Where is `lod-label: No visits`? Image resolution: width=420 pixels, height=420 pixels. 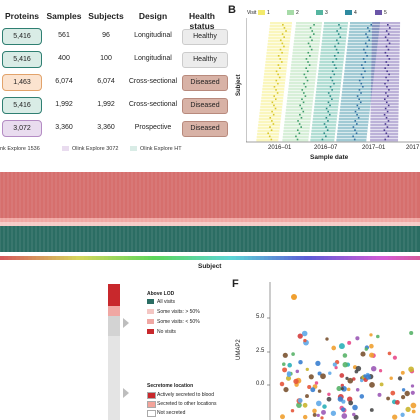
lod-label: No visits is located at coordinates (166, 331).